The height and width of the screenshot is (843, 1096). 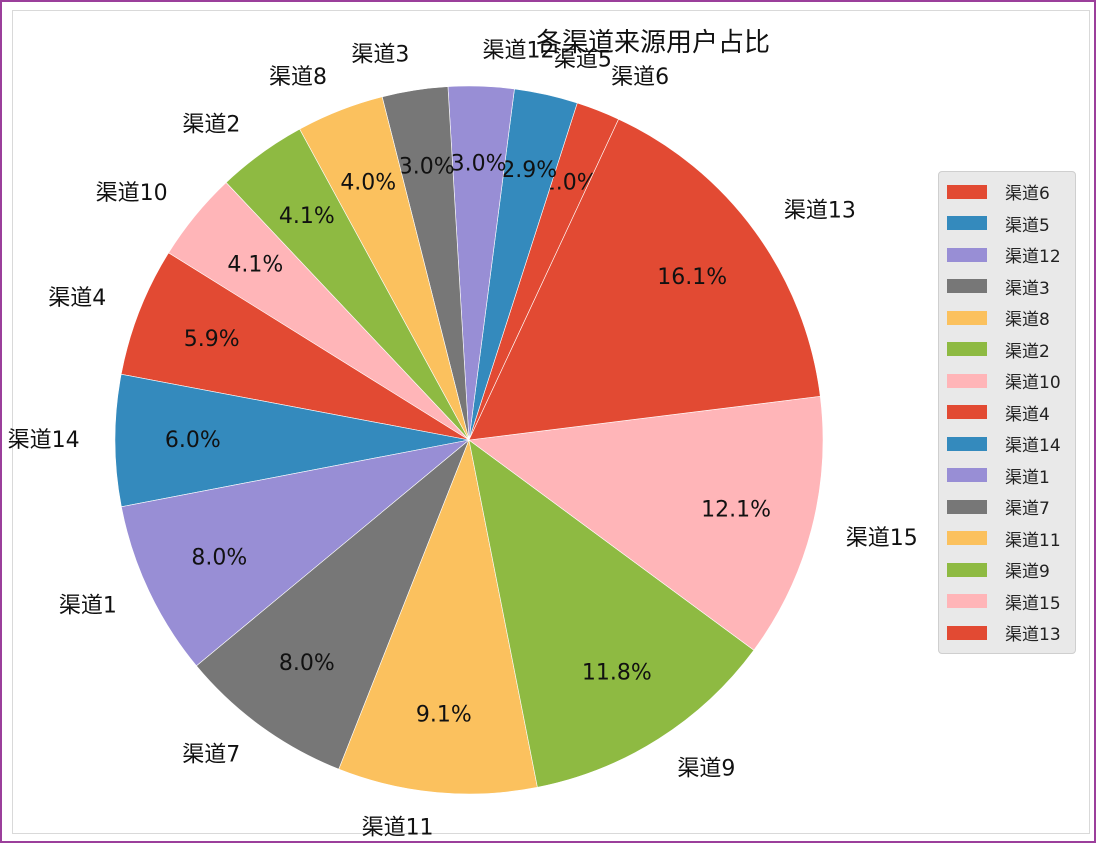 I want to click on legend-label: 渠道5, so click(x=1027, y=225).